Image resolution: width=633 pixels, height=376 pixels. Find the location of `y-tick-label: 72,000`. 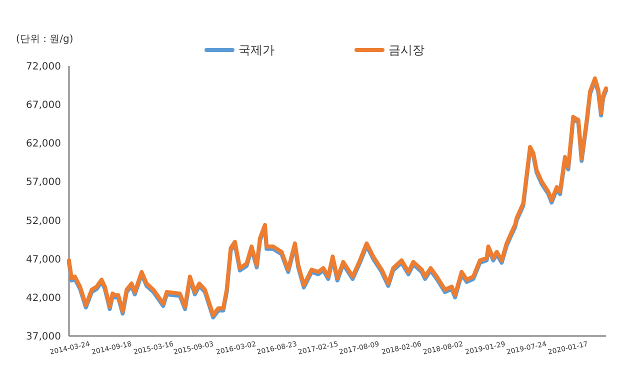

y-tick-label: 72,000 is located at coordinates (43, 67).